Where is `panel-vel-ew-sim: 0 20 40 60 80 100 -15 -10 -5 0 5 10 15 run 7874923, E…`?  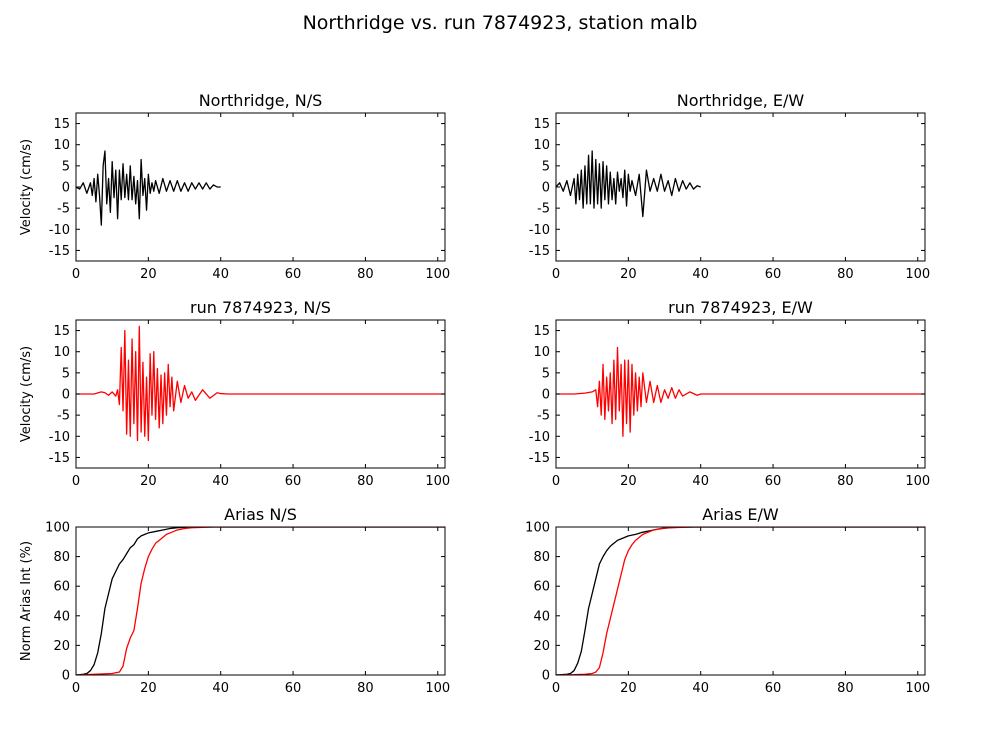
panel-vel-ew-sim: 0 20 40 60 80 100 -15 -10 -5 0 5 10 15 run 7874923, E… is located at coordinates (729, 393).